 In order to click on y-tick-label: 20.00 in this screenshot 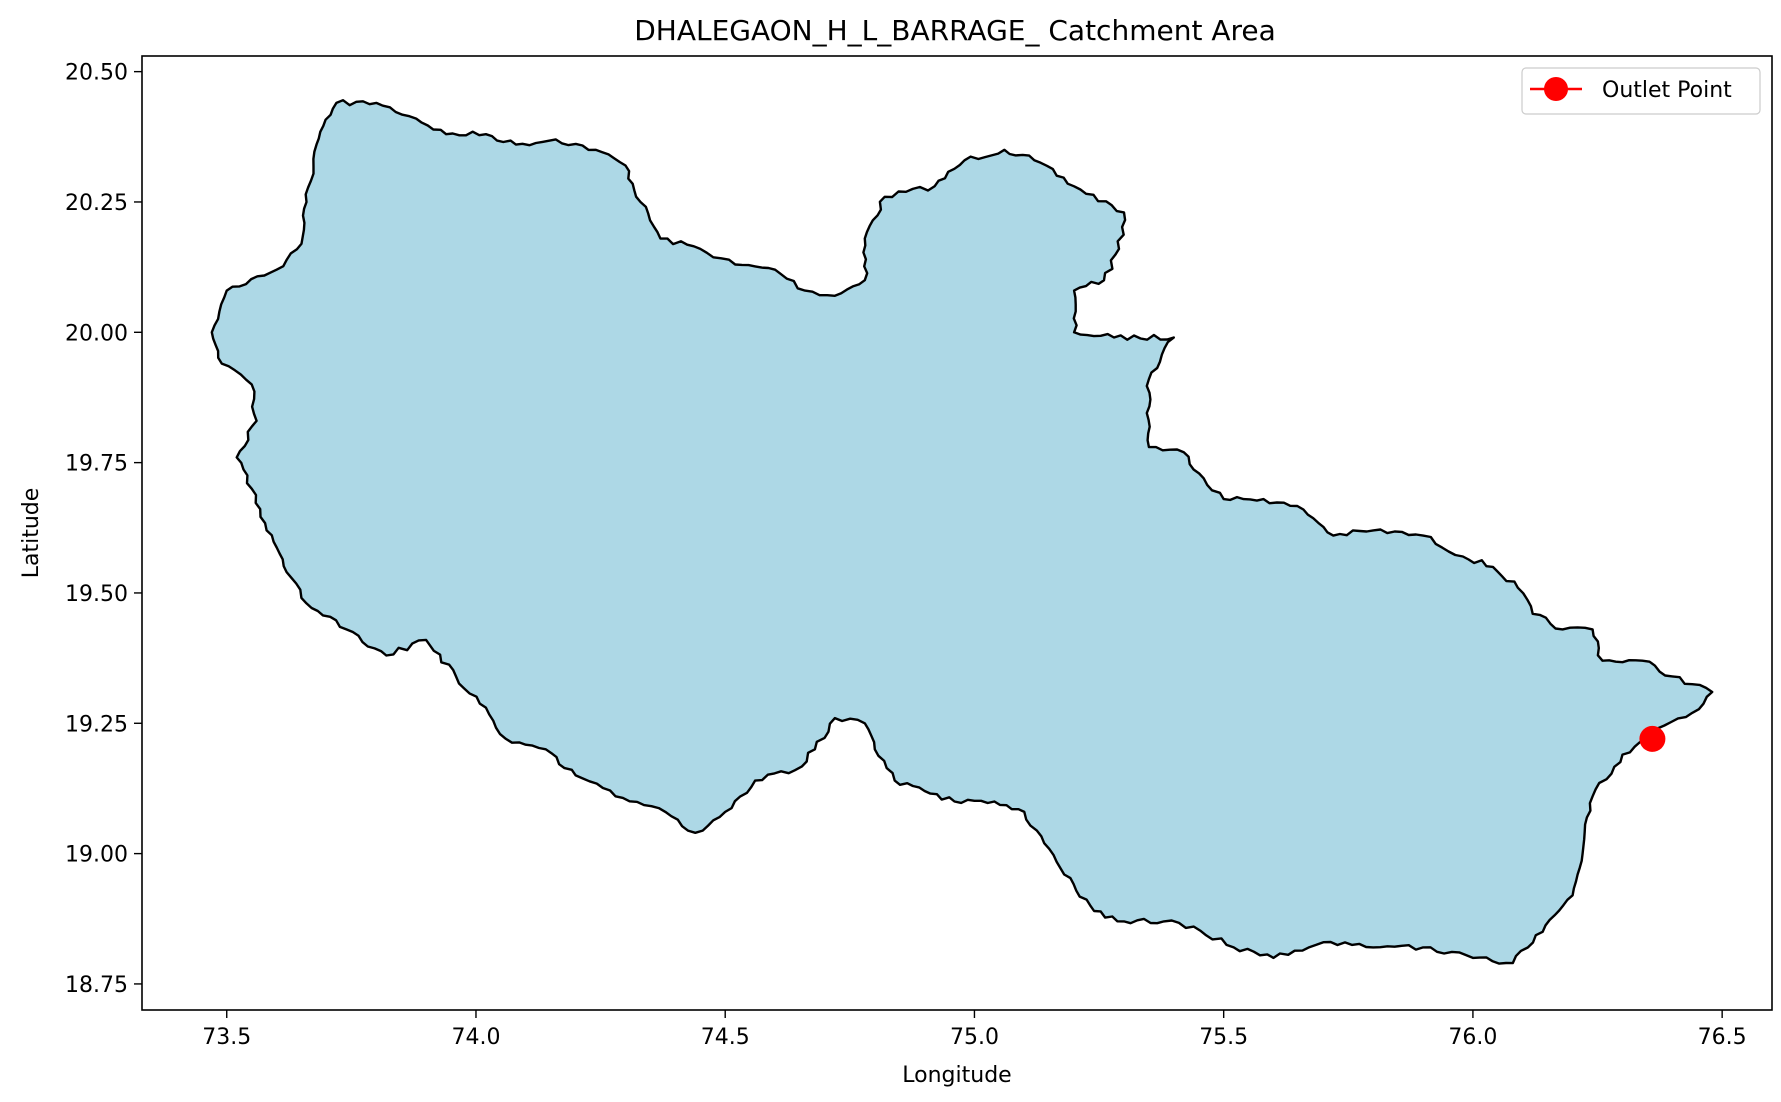, I will do `click(96, 333)`.